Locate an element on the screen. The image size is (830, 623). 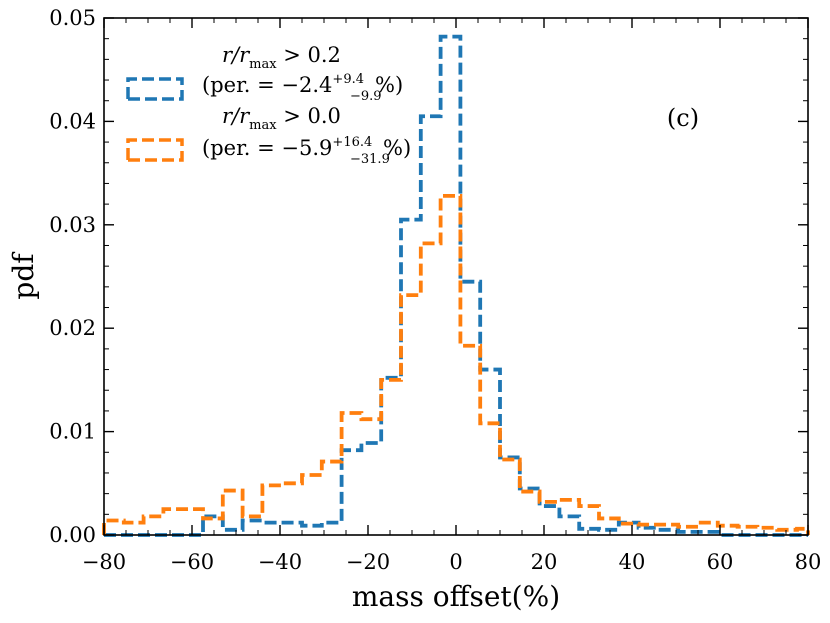
x-tick-label: −40 is located at coordinates (280, 562).